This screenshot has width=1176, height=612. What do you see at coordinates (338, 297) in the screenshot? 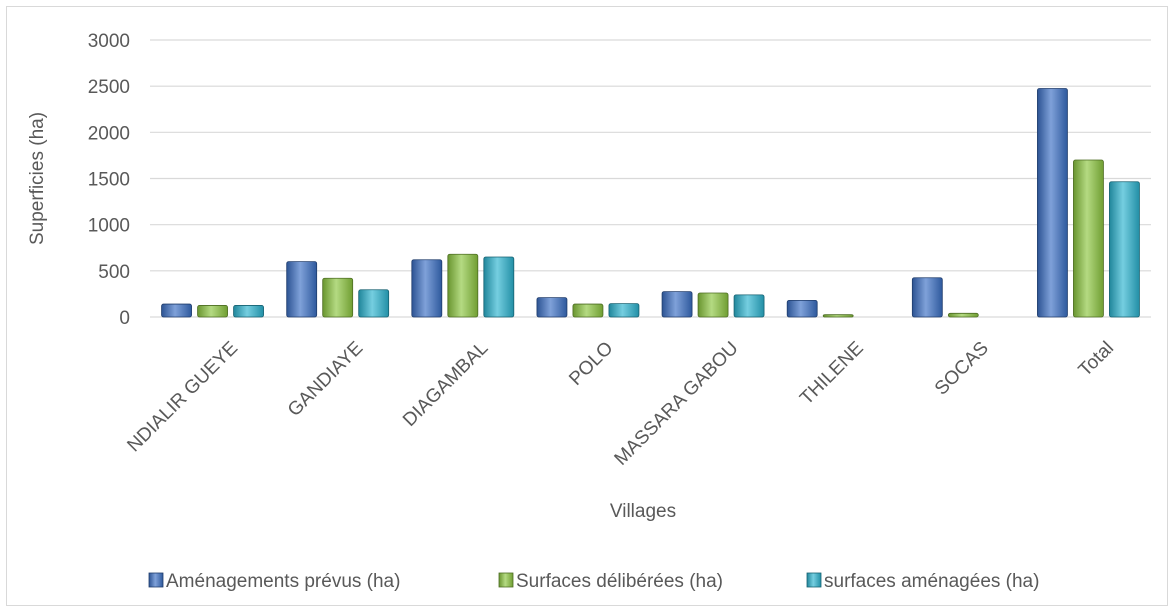
I see `bar: GANDIAYE: 420` at bounding box center [338, 297].